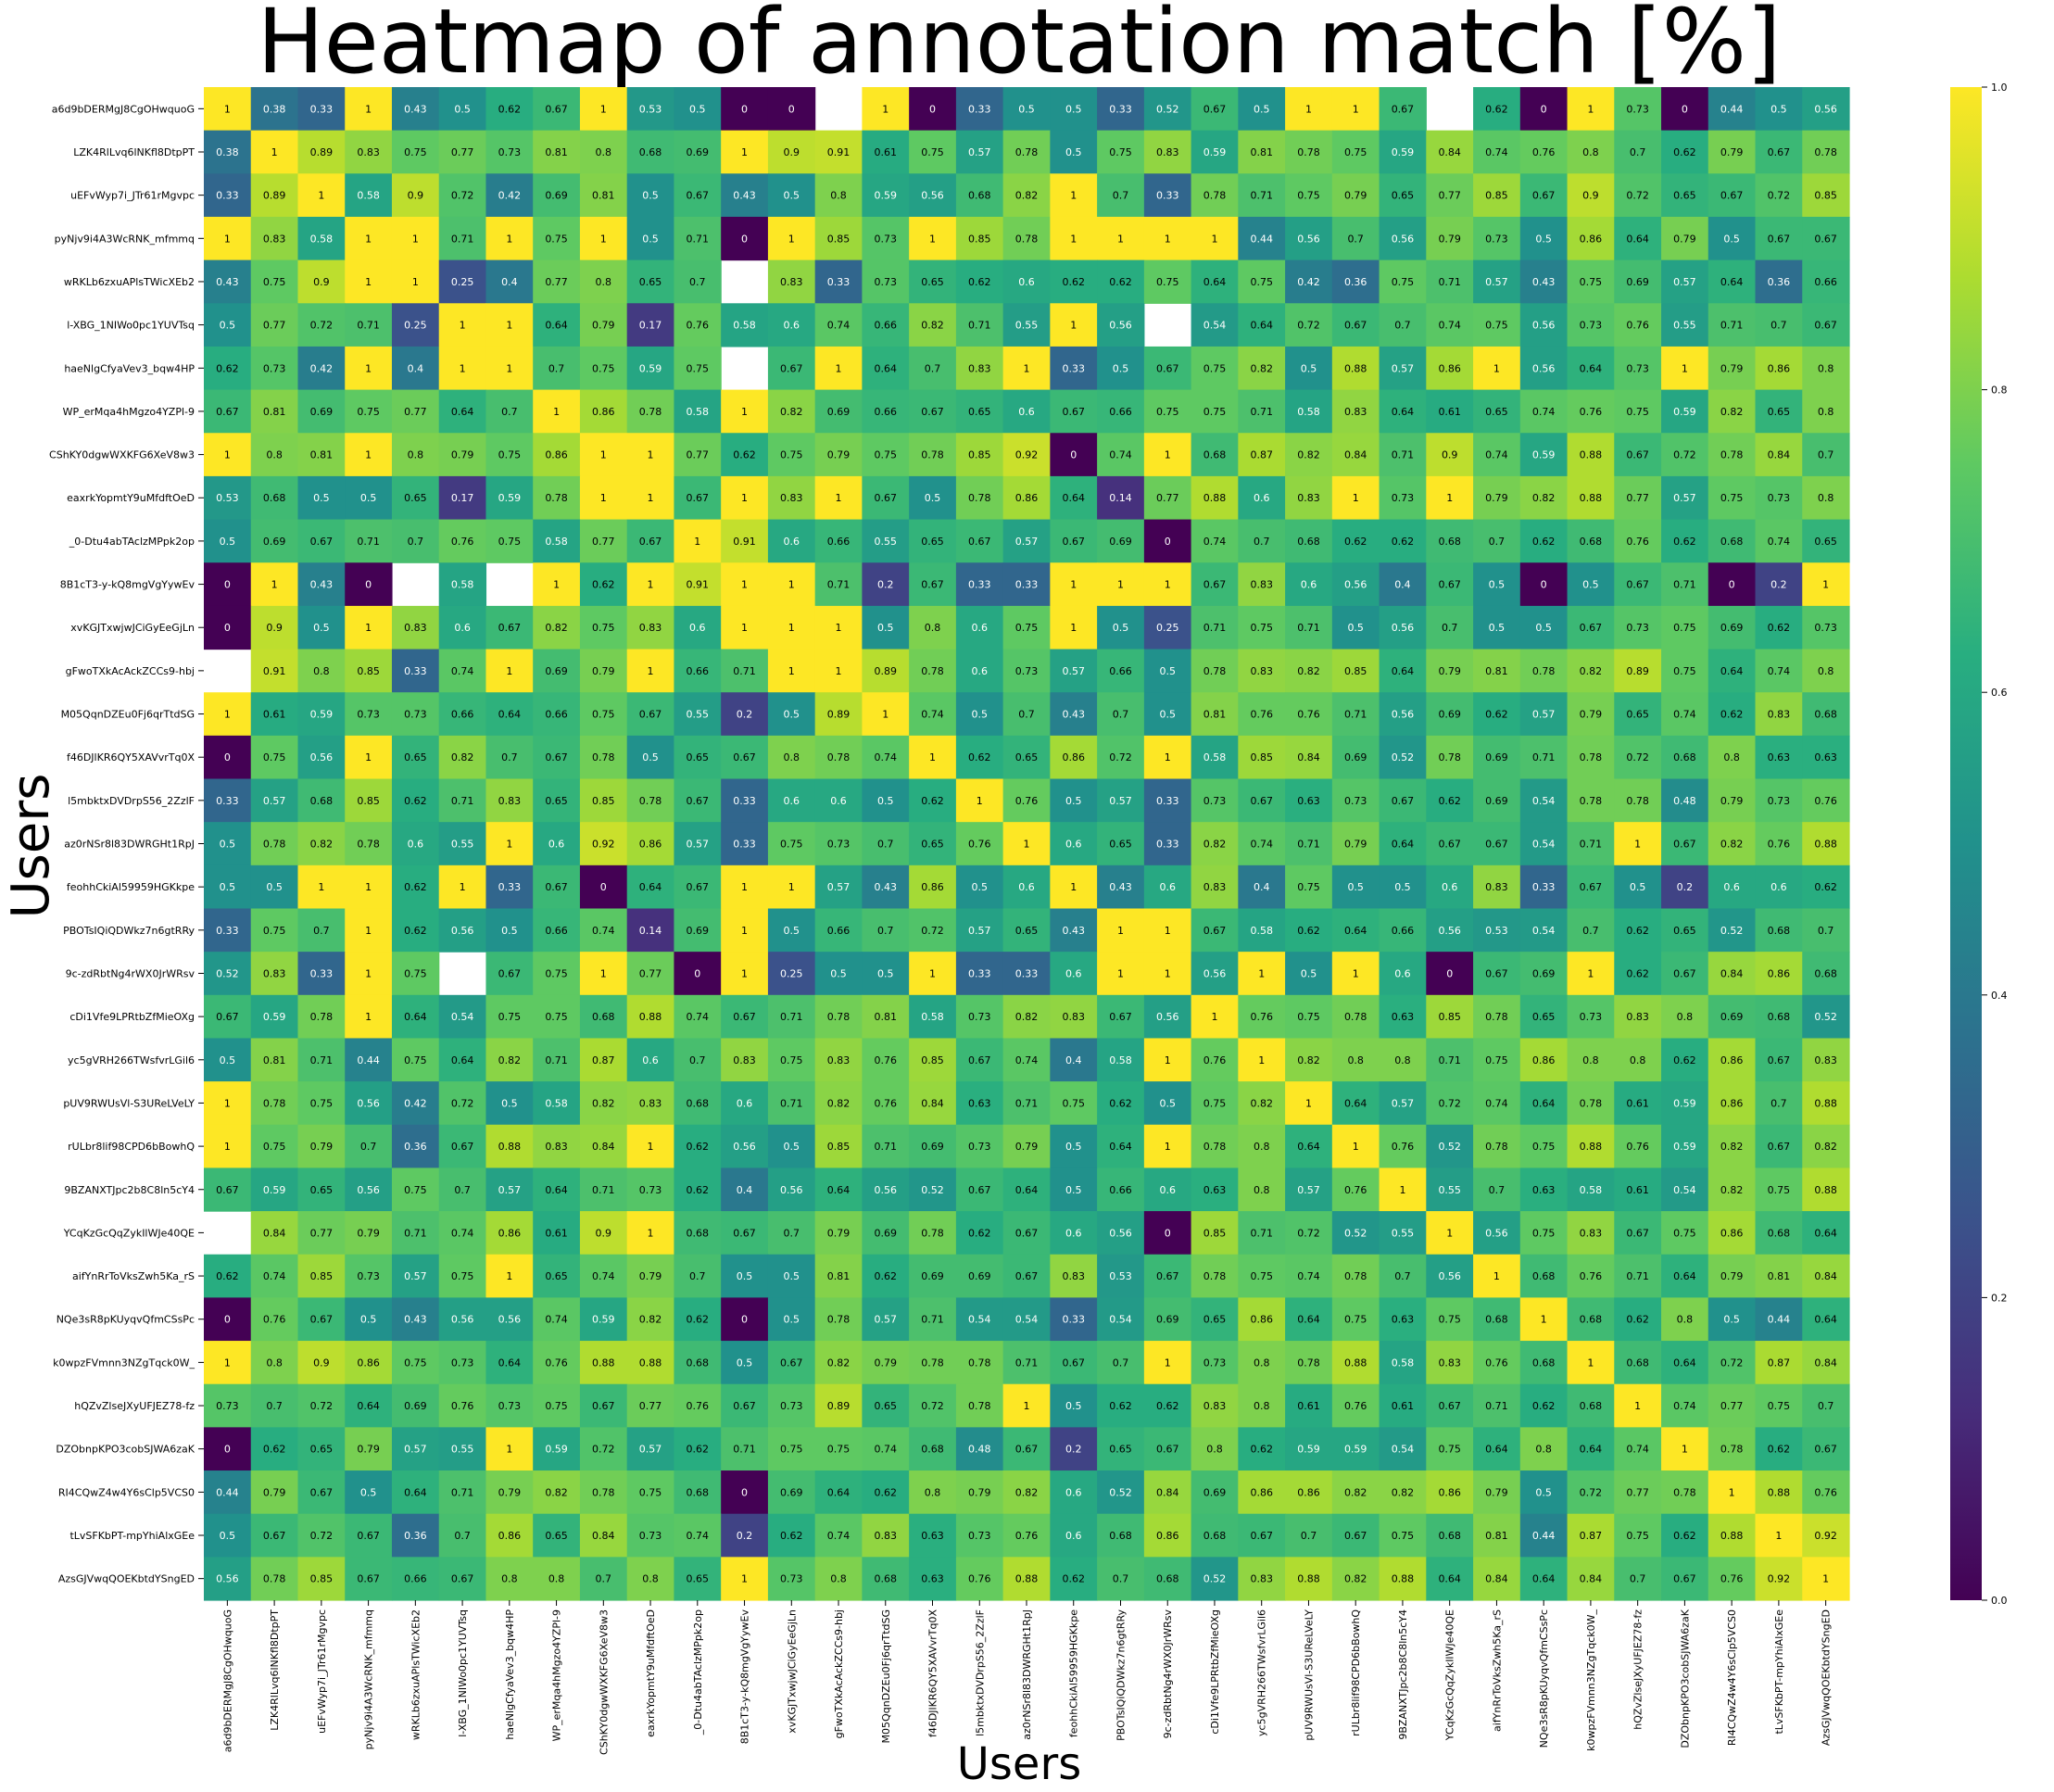  What do you see at coordinates (1356, 1147) in the screenshot?
I see `cell-value-label: 1` at bounding box center [1356, 1147].